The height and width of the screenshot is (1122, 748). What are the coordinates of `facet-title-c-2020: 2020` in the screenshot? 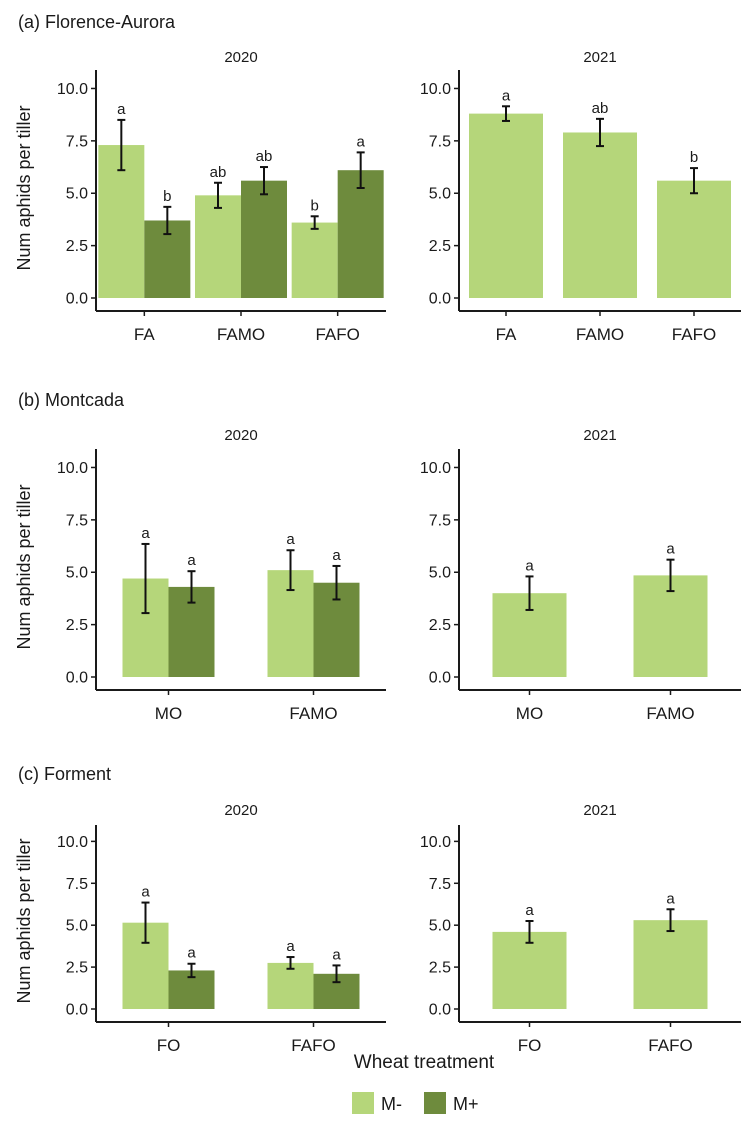 It's located at (240, 810).